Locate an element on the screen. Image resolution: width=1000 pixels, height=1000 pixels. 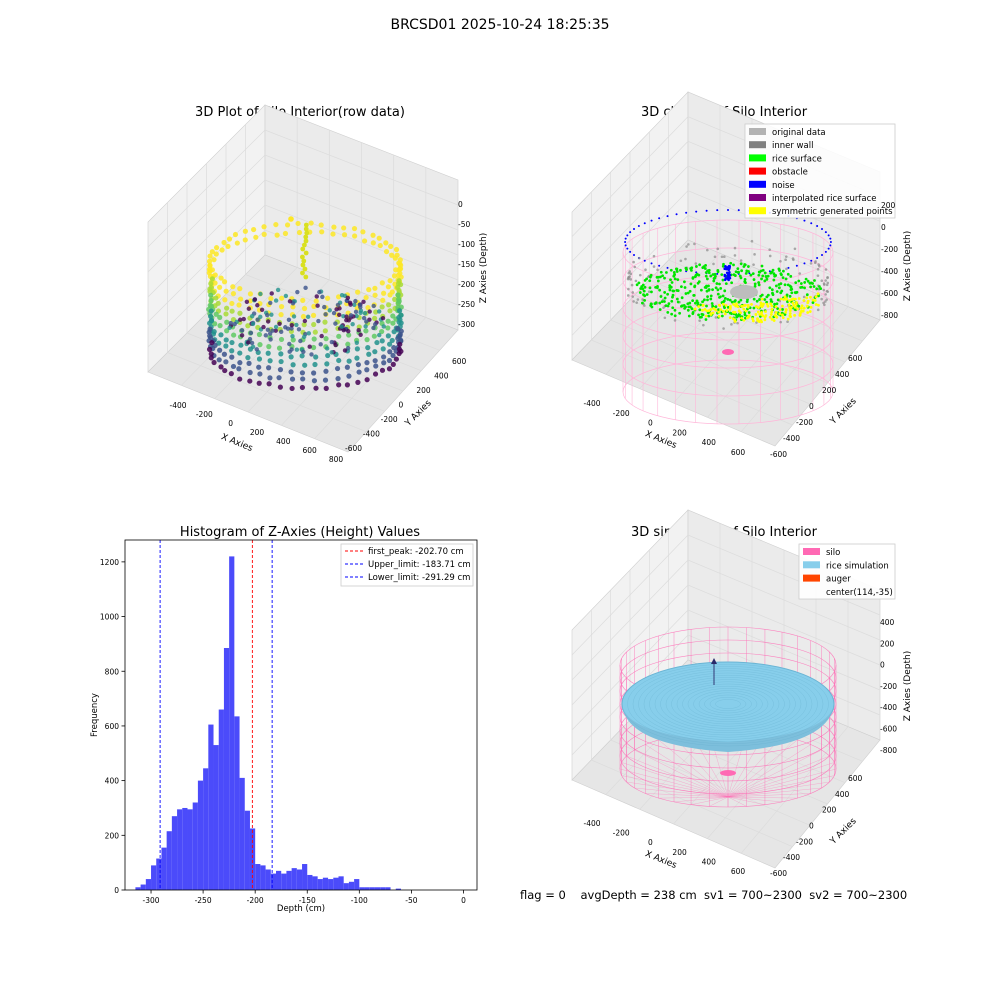
y-axis-tick-label: -400 is located at coordinates (371, 434).